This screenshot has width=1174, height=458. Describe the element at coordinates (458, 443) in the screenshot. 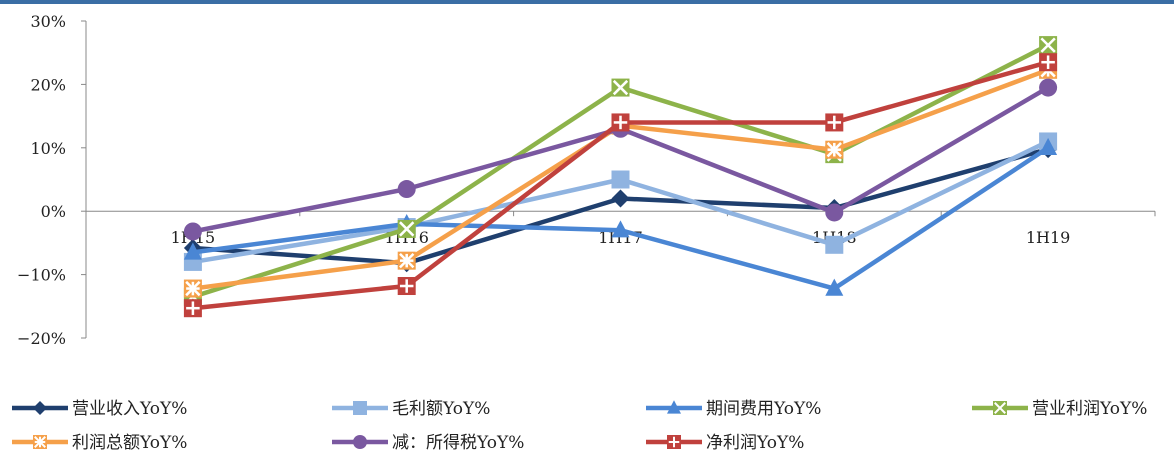

I see `legend-label: 减：所得税YoY%` at that location.